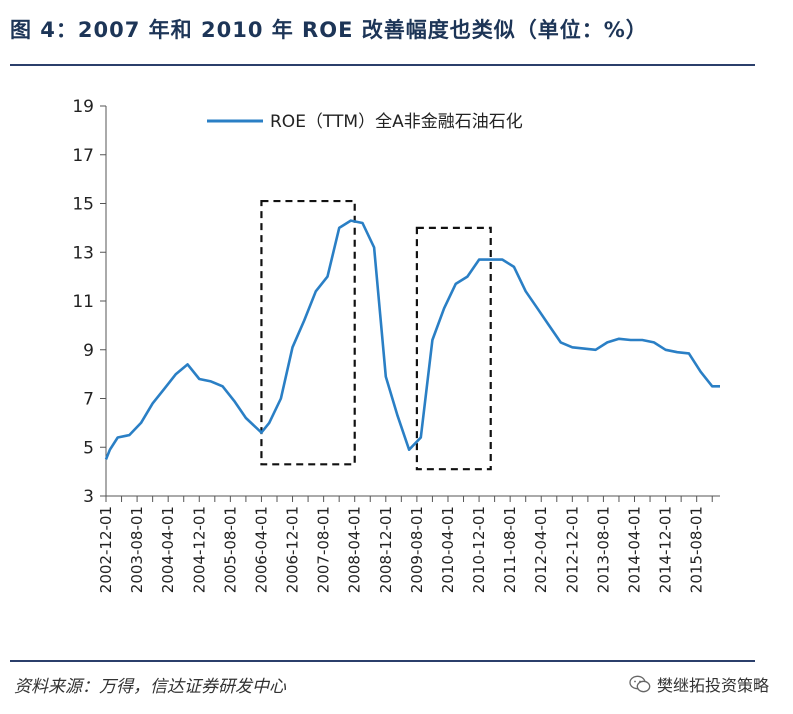 This screenshot has width=793, height=714. What do you see at coordinates (448, 549) in the screenshot?
I see `x-tick-label: 2010-04-01` at bounding box center [448, 549].